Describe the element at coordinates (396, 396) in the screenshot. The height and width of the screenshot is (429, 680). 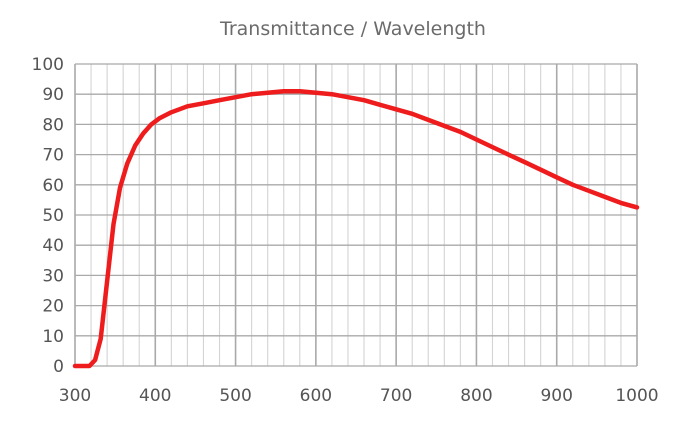
I see `x-tick-label: 700` at that location.